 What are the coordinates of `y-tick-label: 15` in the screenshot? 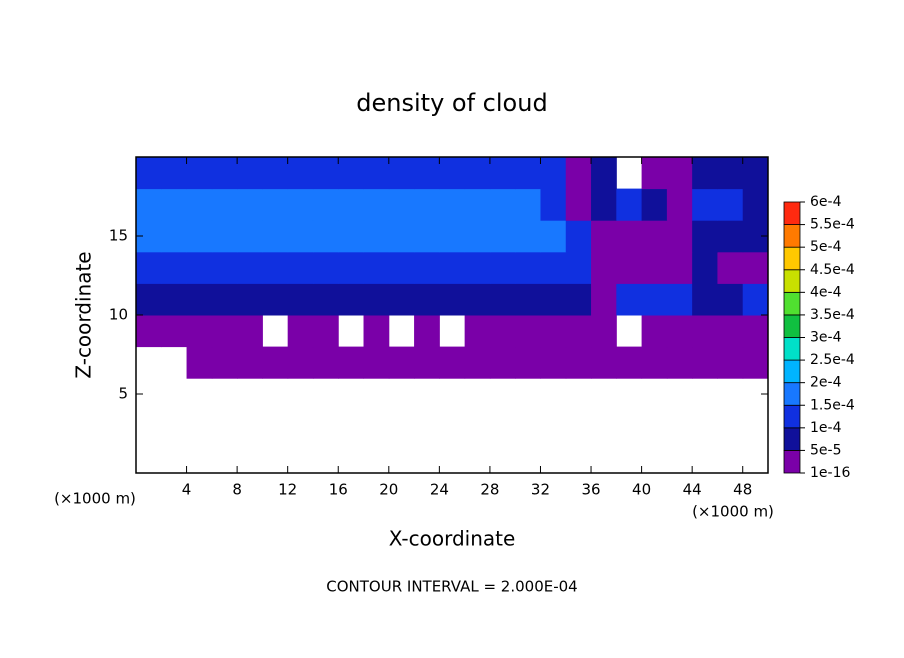 It's located at (118, 236).